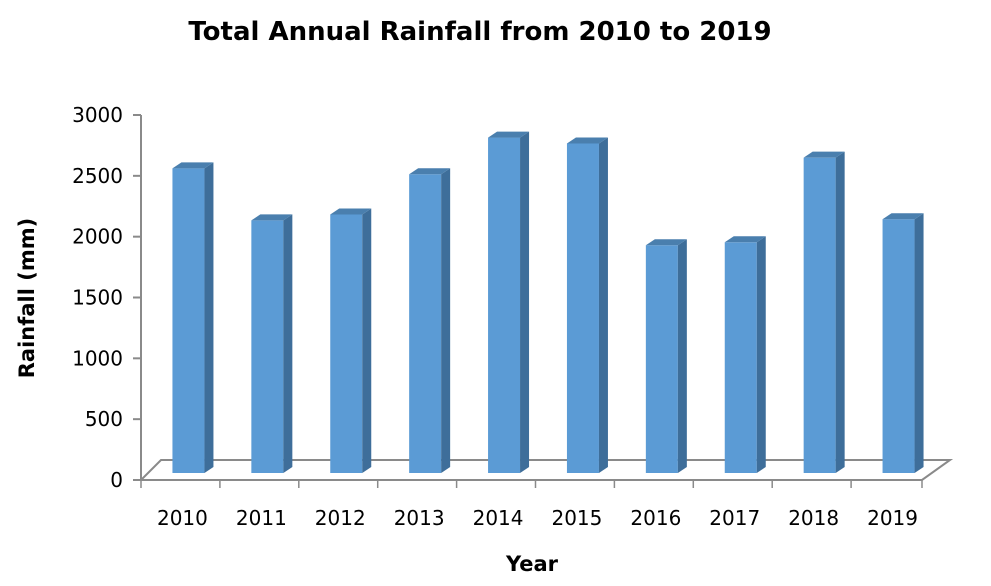  What do you see at coordinates (261, 518) in the screenshot?
I see `x-tick-label: 2011` at bounding box center [261, 518].